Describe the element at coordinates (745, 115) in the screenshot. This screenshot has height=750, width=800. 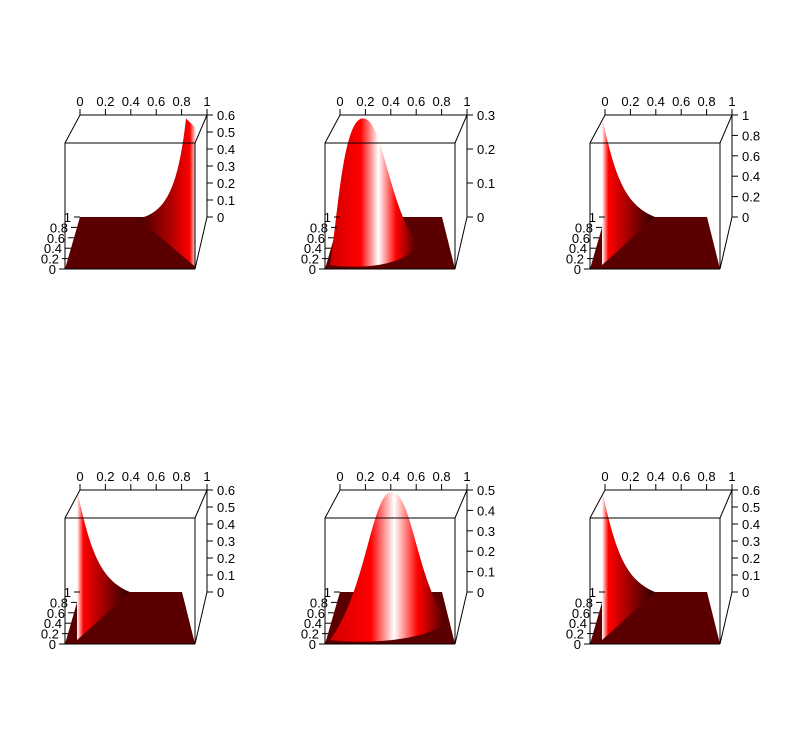
I see `z-tick-label: 1` at that location.